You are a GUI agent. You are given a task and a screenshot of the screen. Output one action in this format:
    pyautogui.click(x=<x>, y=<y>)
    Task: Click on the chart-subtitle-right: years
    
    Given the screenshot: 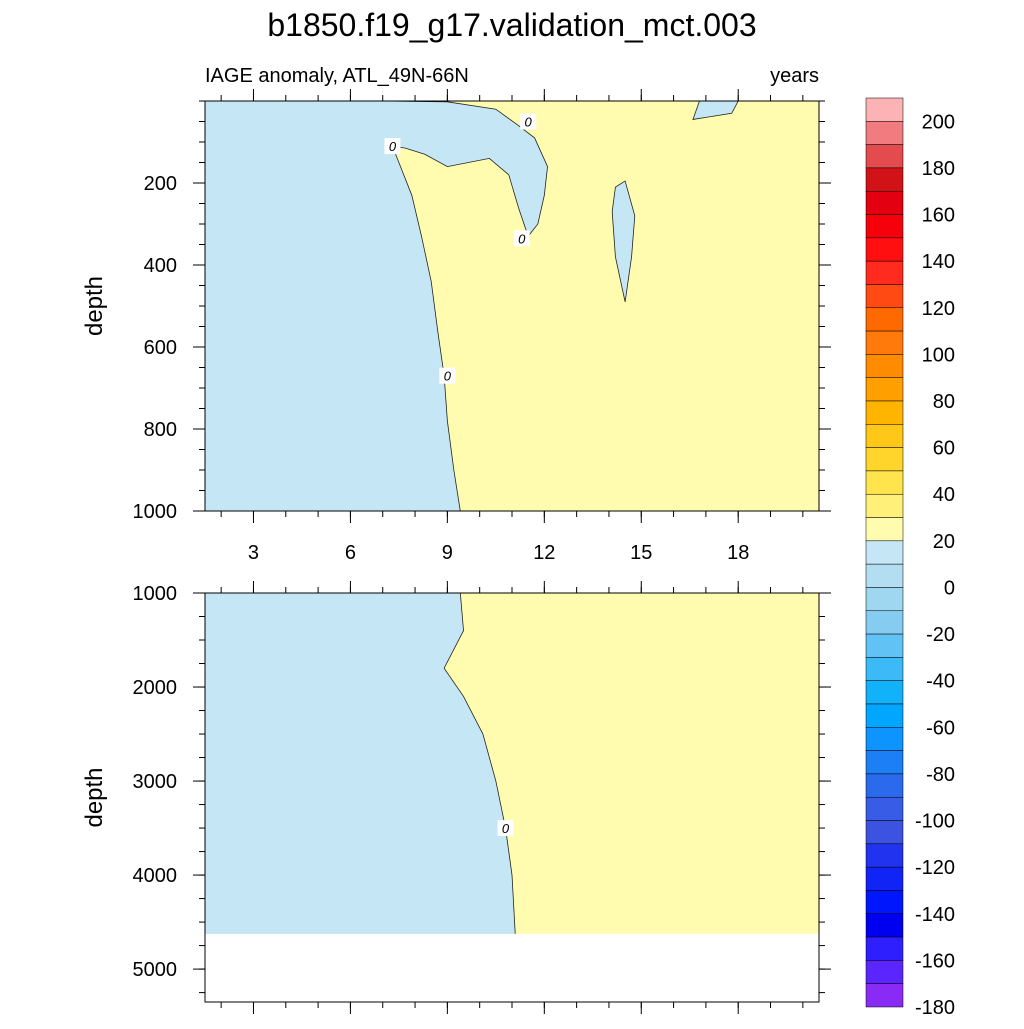 What is the action you would take?
    pyautogui.click(x=794, y=76)
    